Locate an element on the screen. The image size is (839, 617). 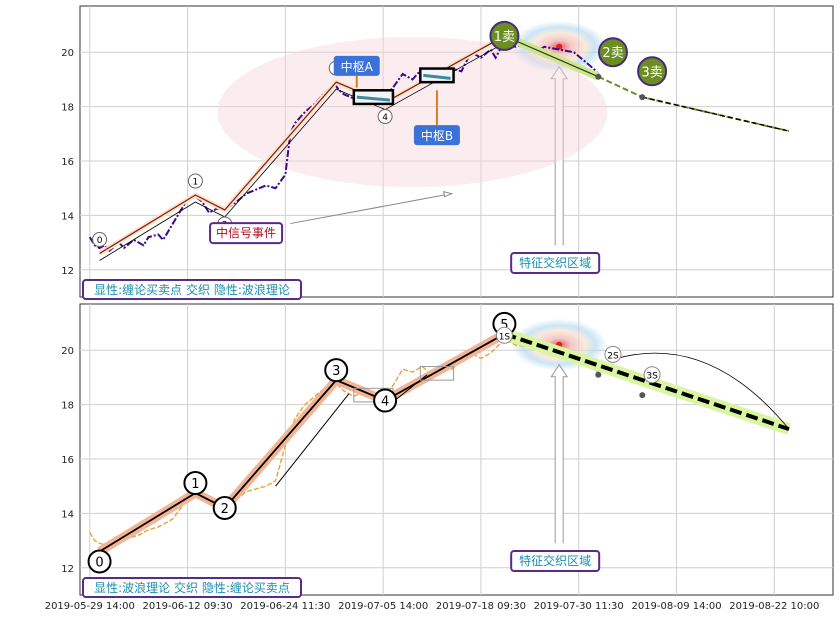
pivot-box is located at coordinates (437, 373).